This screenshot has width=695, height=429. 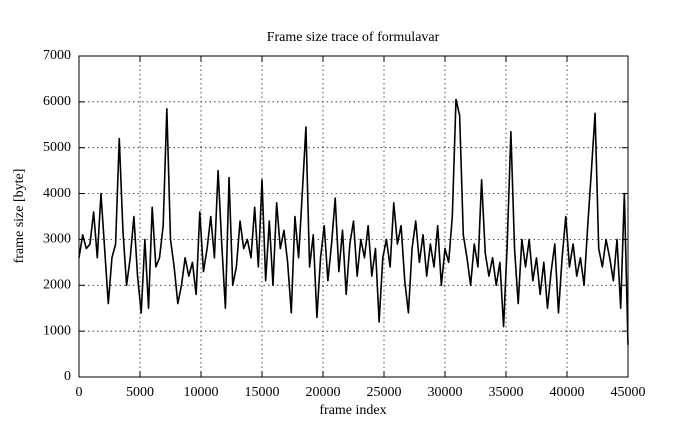 What do you see at coordinates (262, 392) in the screenshot?
I see `x-tick-label: 15000` at bounding box center [262, 392].